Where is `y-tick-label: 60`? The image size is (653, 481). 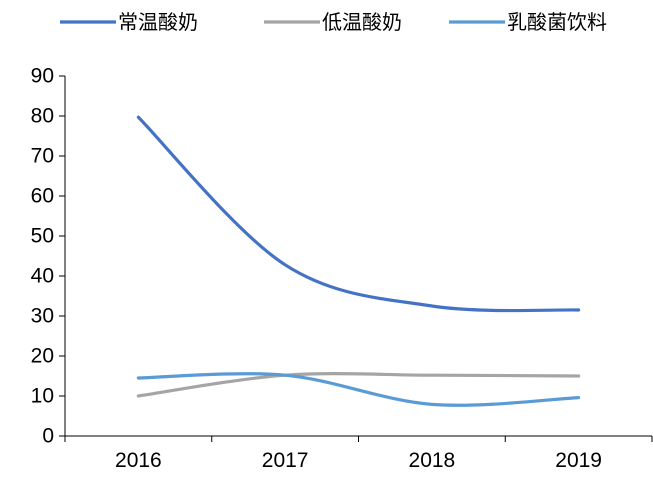 y-tick-label: 60 is located at coordinates (42, 196).